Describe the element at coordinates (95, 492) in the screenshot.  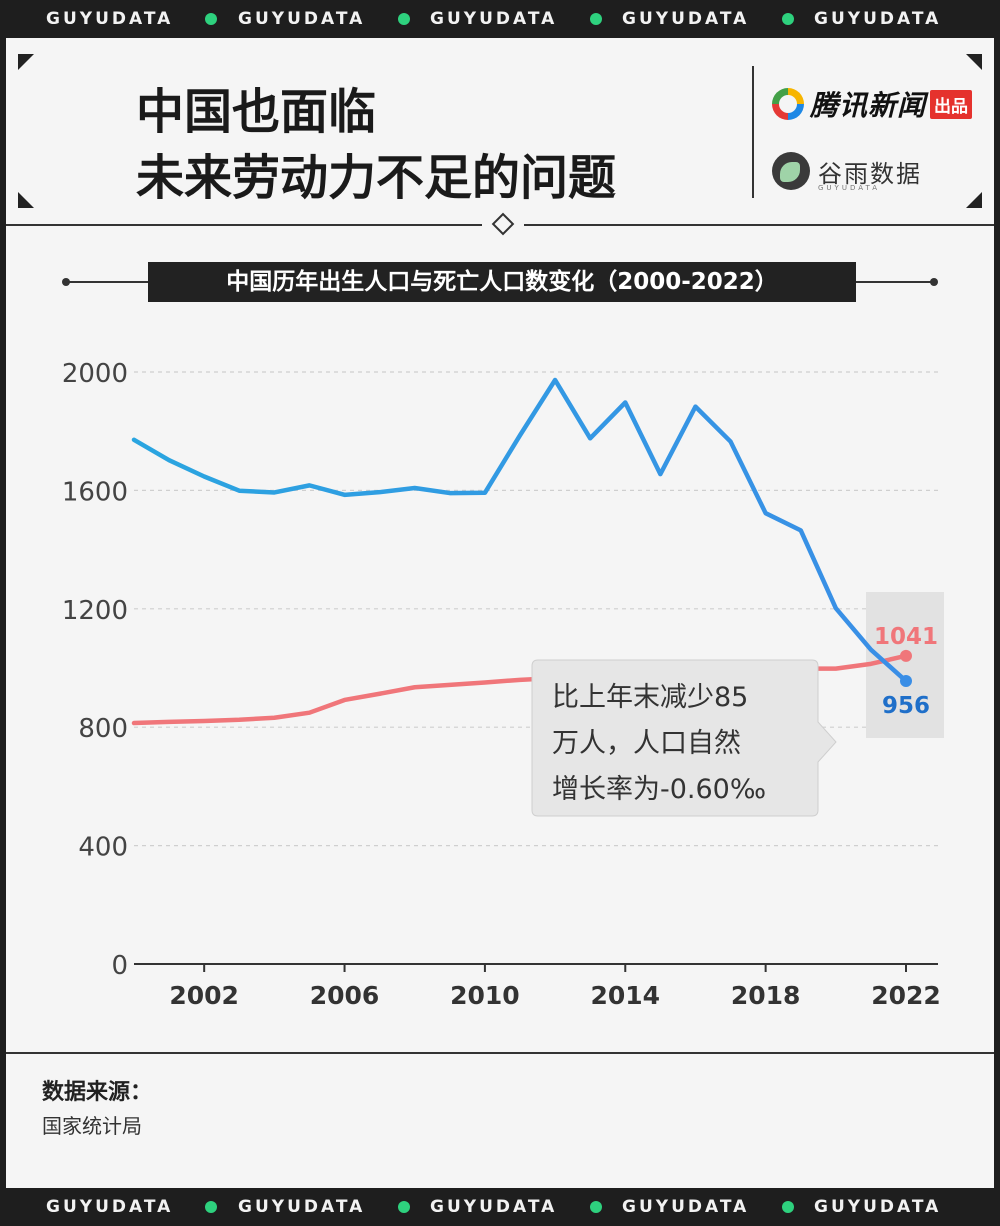
I see `y-tick-label: 1600` at that location.